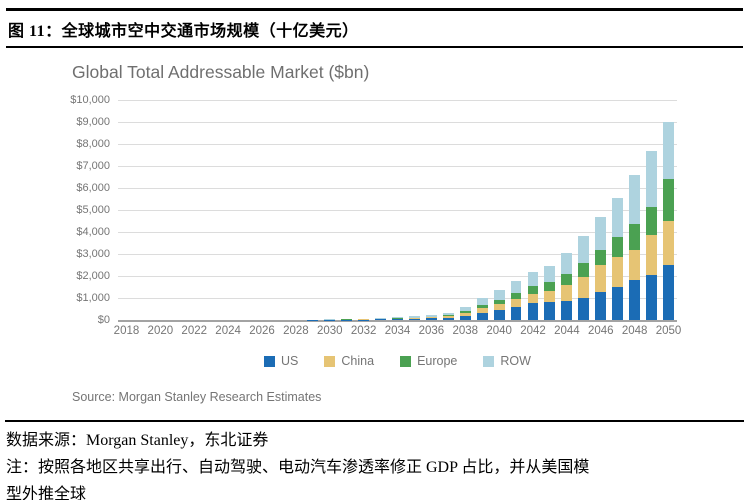 The width and height of the screenshot is (749, 500). I want to click on bar-col-2044, so click(566, 210).